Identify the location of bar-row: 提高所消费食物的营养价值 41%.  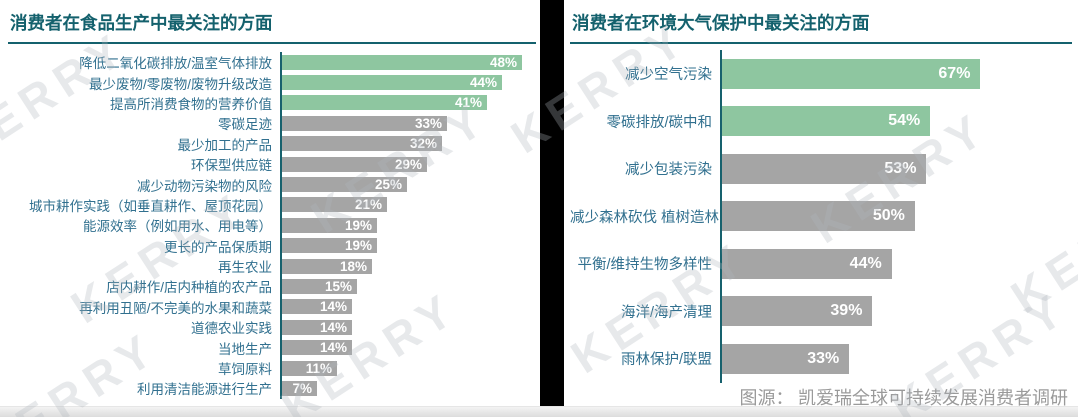
(272, 103).